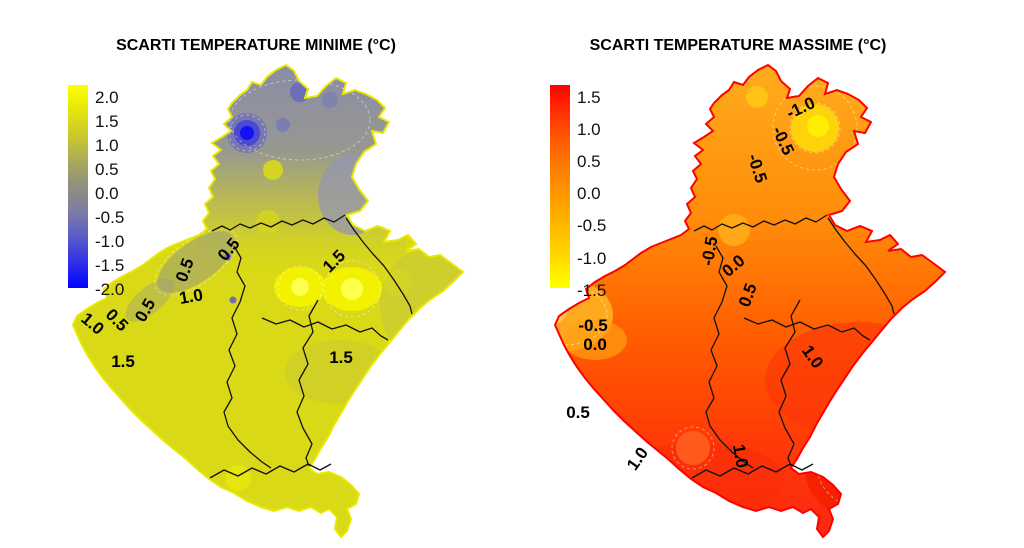 This screenshot has height=548, width=1024. What do you see at coordinates (738, 45) in the screenshot?
I see `right-map-title: SCARTI TEMPERATURE MASSIME (°C)` at bounding box center [738, 45].